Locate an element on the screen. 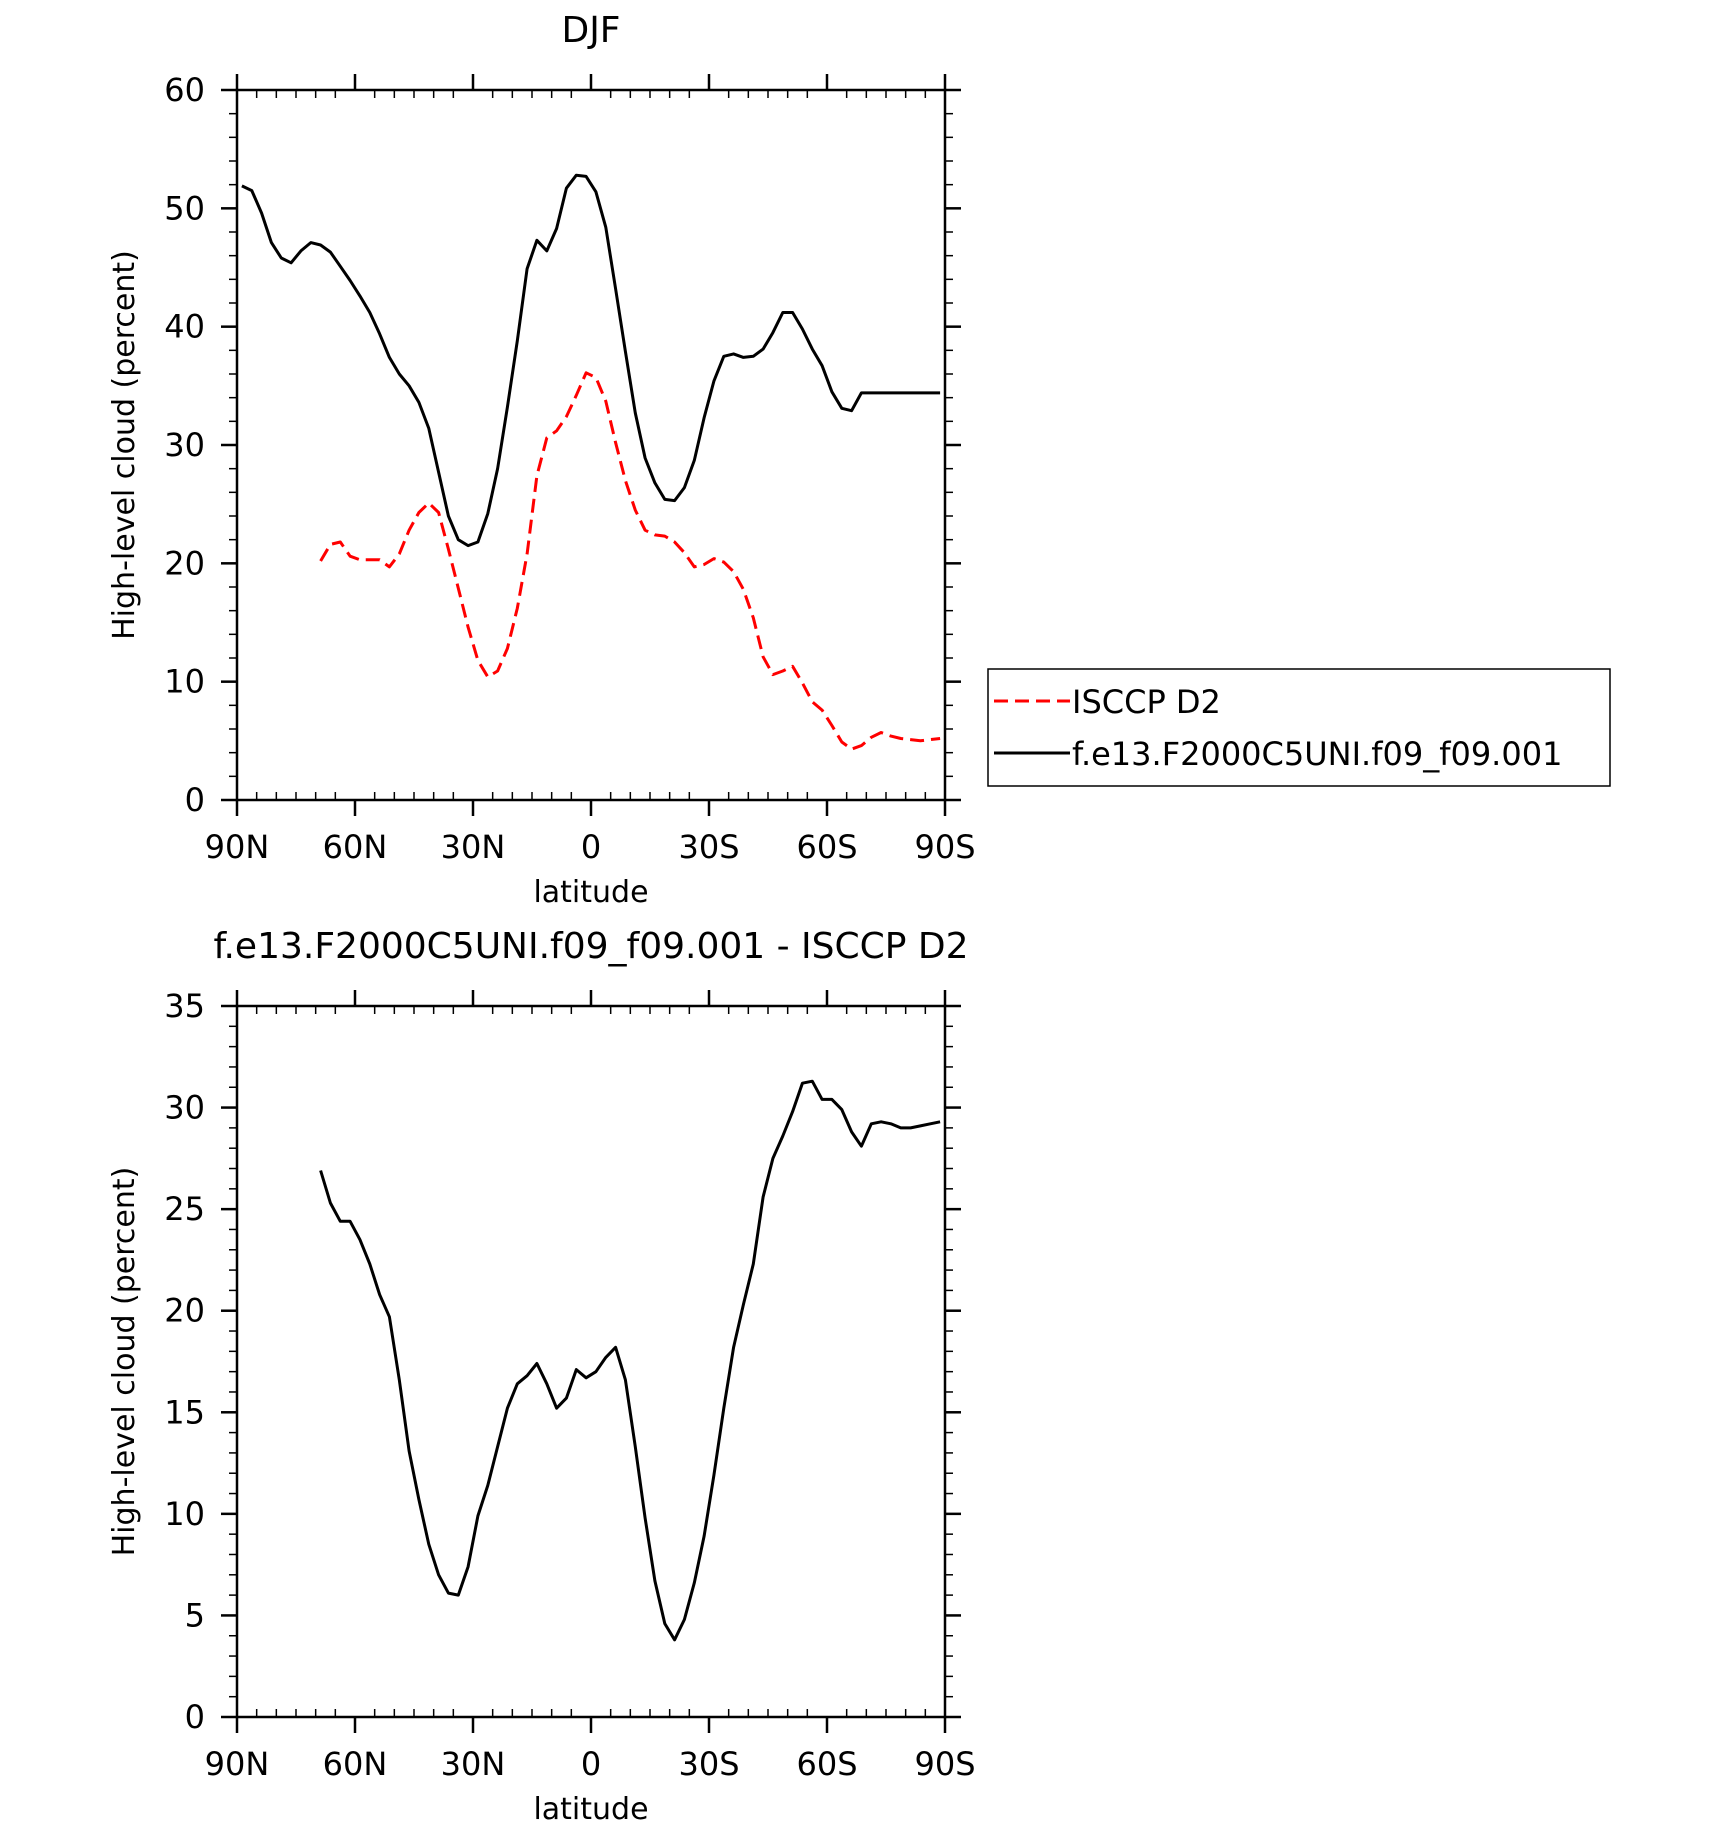 The height and width of the screenshot is (1822, 1710). legend: ISCCP D2 f.e13.F2000C5UNI.f09_f09.001 is located at coordinates (1299, 727).